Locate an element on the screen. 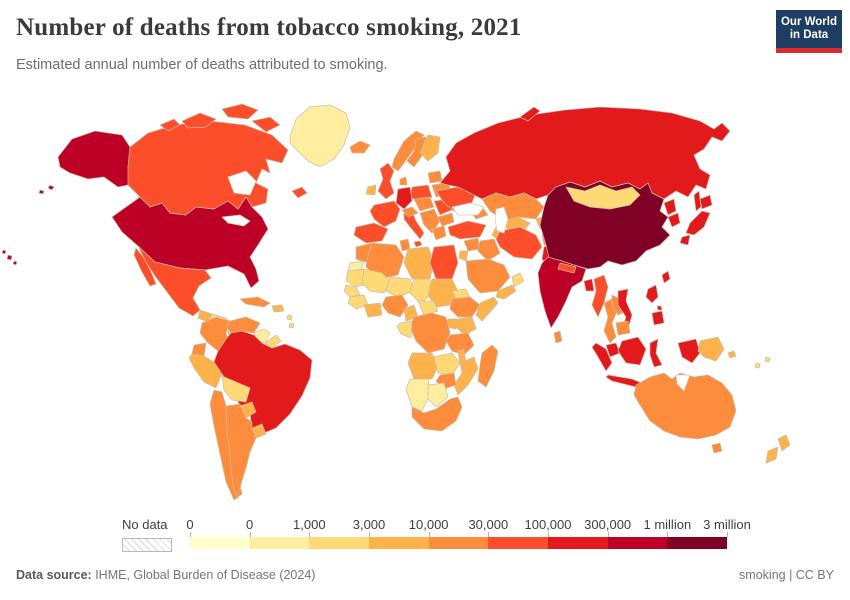 The height and width of the screenshot is (600, 850). region-fiji is located at coordinates (762, 362).